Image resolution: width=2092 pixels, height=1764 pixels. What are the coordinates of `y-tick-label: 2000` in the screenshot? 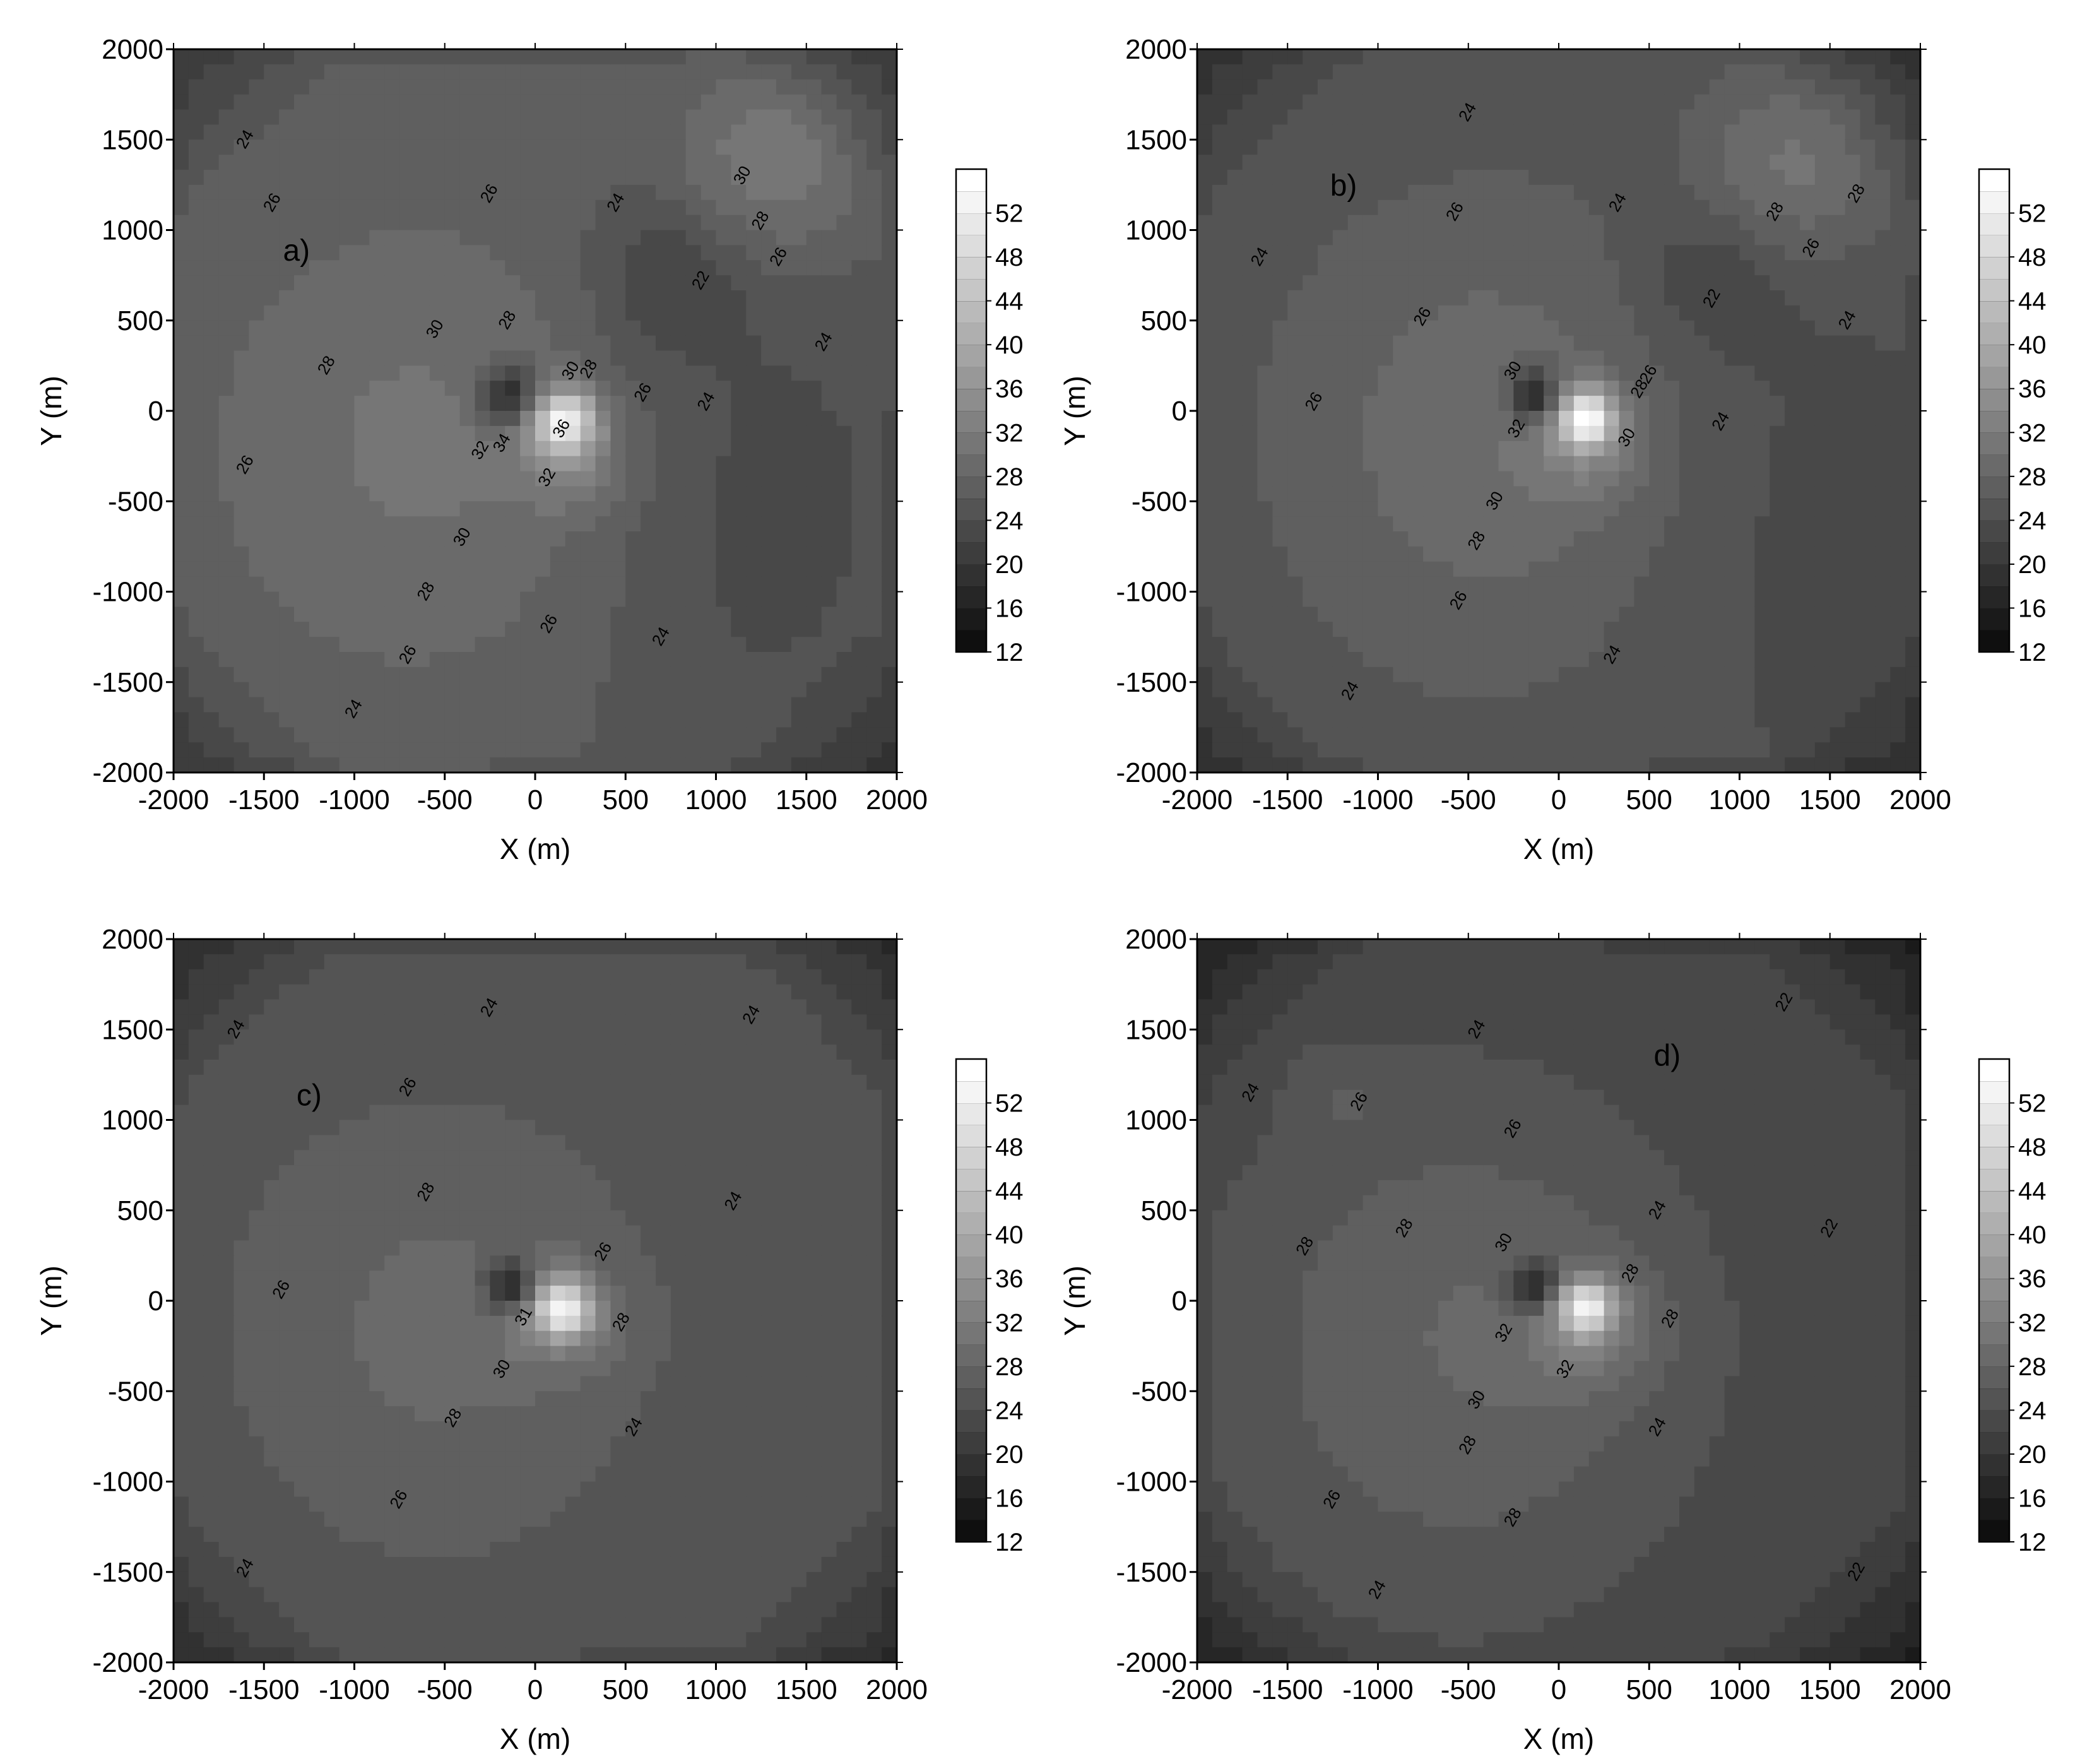 It's located at (1156, 49).